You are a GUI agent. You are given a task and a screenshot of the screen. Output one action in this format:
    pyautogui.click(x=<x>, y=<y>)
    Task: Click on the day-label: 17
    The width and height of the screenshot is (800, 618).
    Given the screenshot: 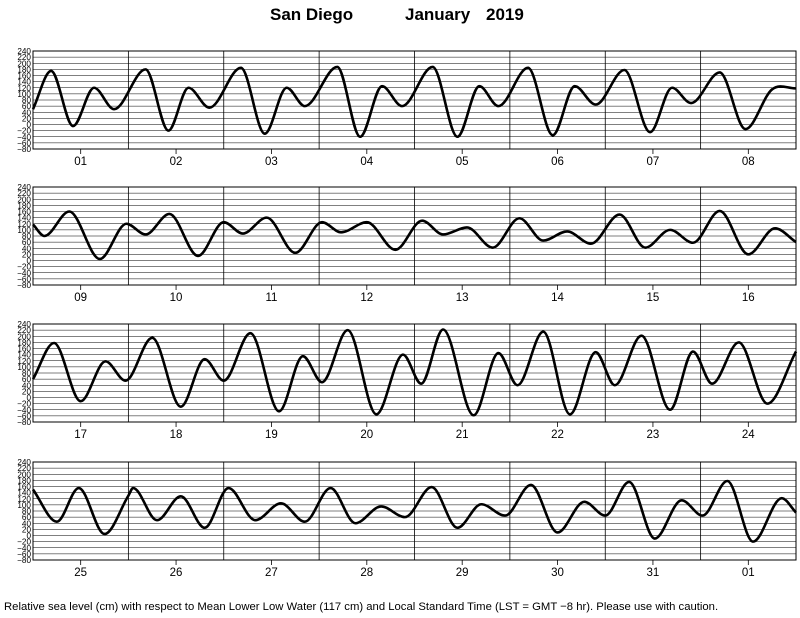 What is the action you would take?
    pyautogui.click(x=80, y=435)
    